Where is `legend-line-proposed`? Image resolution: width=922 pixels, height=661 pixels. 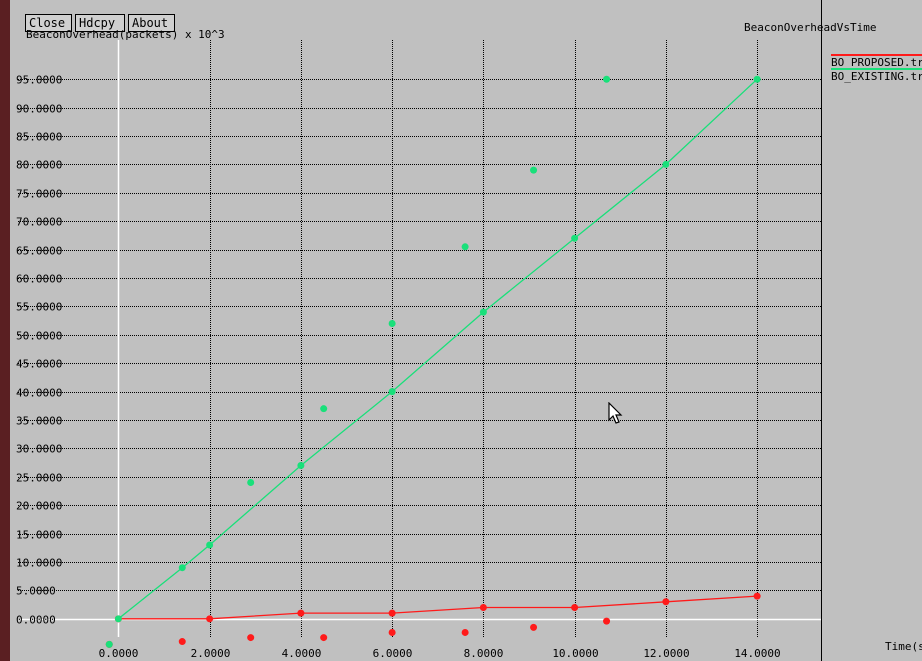
legend-line-proposed is located at coordinates (876, 55).